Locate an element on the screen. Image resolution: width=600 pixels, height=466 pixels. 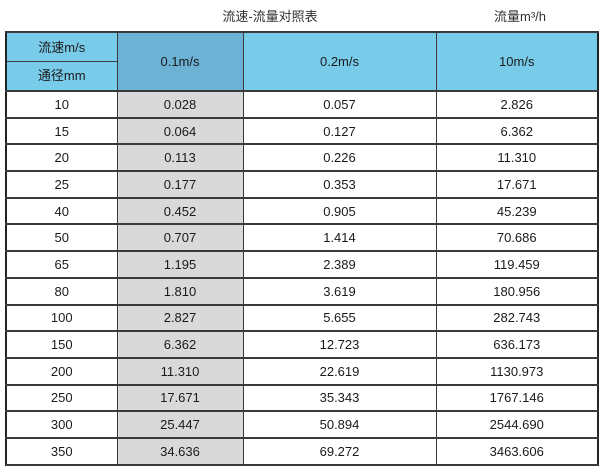
diameter-cell: 25 is located at coordinates (61, 184).